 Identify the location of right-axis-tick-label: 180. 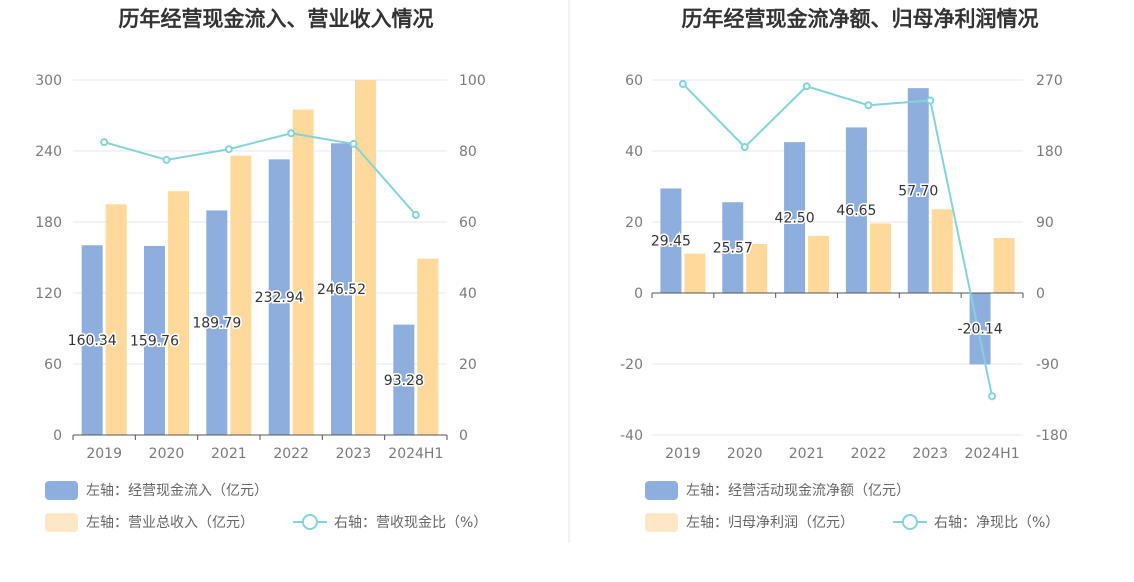
(1049, 152).